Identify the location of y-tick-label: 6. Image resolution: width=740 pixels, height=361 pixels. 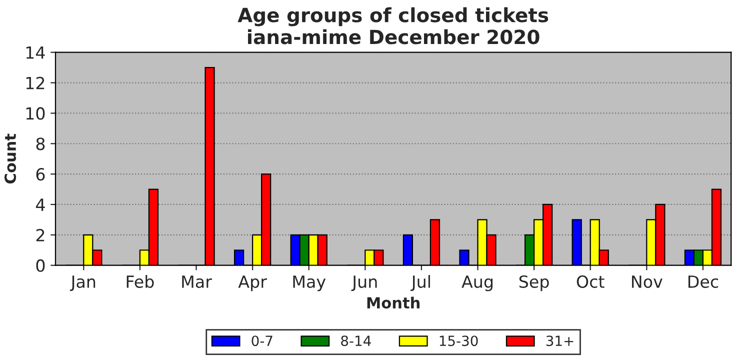
(40, 174).